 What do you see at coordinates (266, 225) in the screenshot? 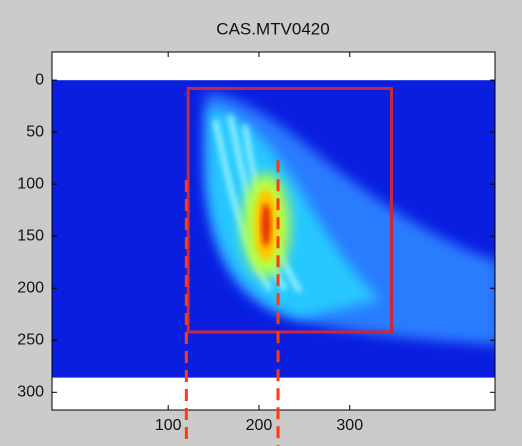
I see `plume-core` at bounding box center [266, 225].